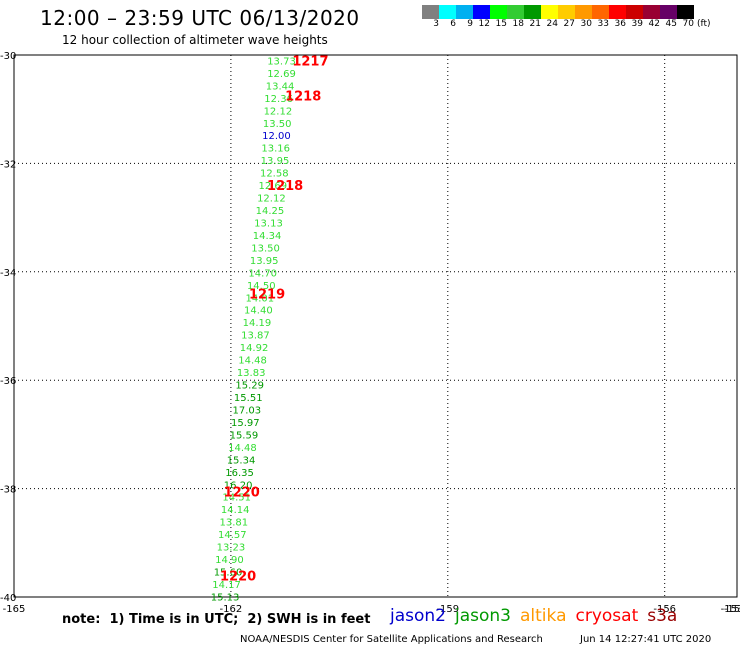 This screenshot has height=650, width=740. I want to click on legend-value: 36, so click(620, 24).